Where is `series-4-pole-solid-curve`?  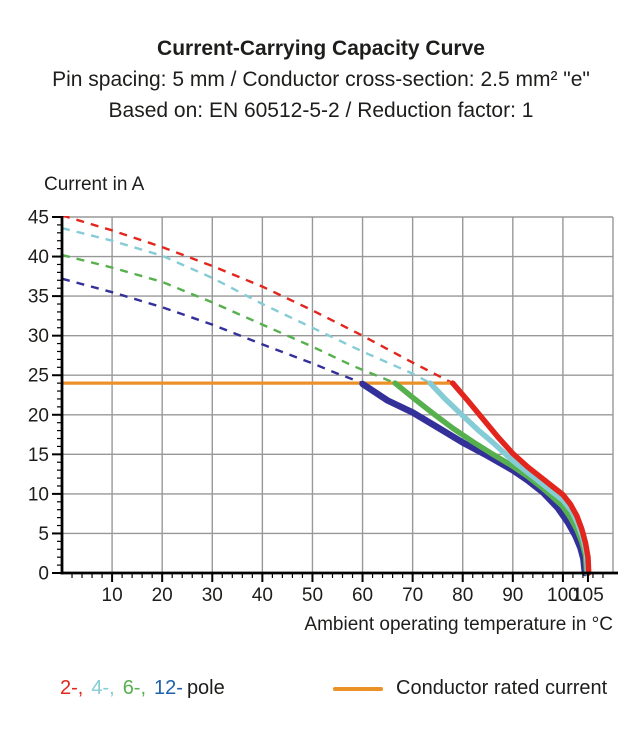 series-4-pole-solid-curve is located at coordinates (509, 478).